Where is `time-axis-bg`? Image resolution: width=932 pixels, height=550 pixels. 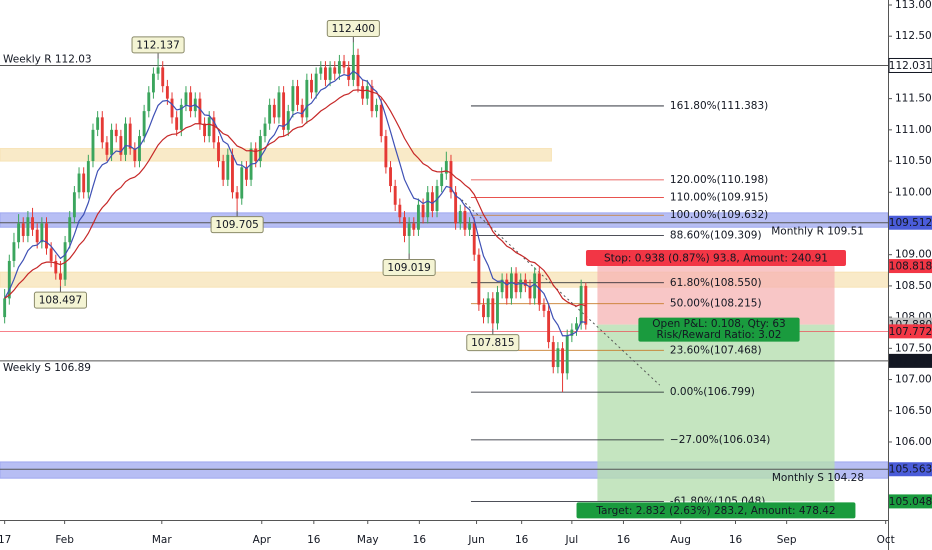
time-axis-bg is located at coordinates (466, 535).